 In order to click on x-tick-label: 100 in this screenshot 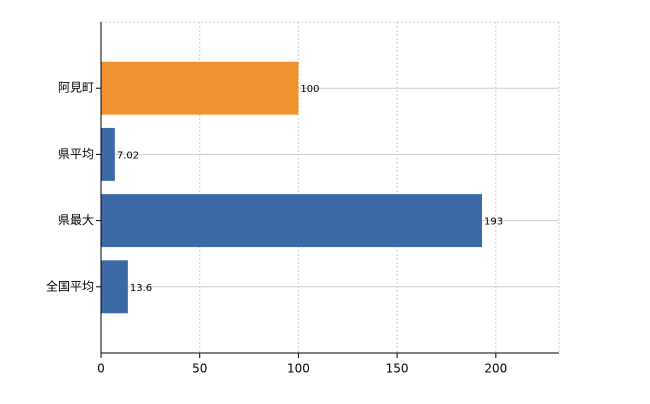, I will do `click(298, 369)`.